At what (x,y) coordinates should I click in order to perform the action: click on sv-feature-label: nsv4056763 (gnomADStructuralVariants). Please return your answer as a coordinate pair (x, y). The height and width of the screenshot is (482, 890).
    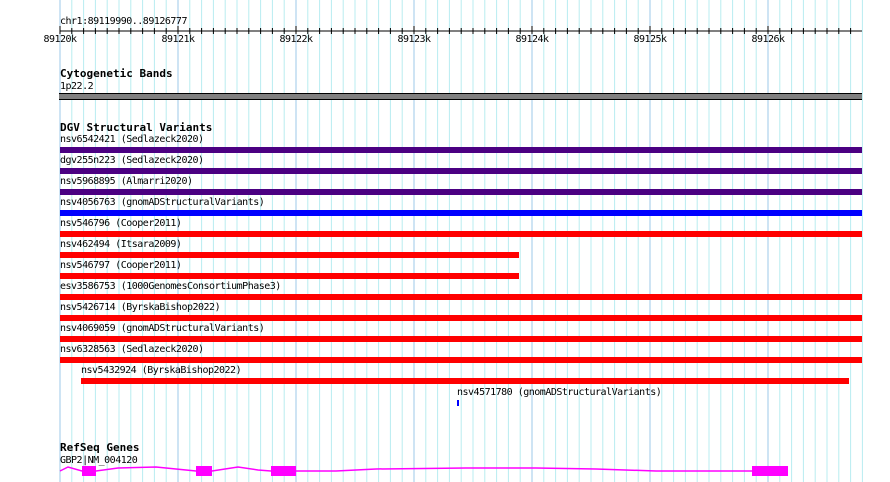
    Looking at the image, I should click on (162, 202).